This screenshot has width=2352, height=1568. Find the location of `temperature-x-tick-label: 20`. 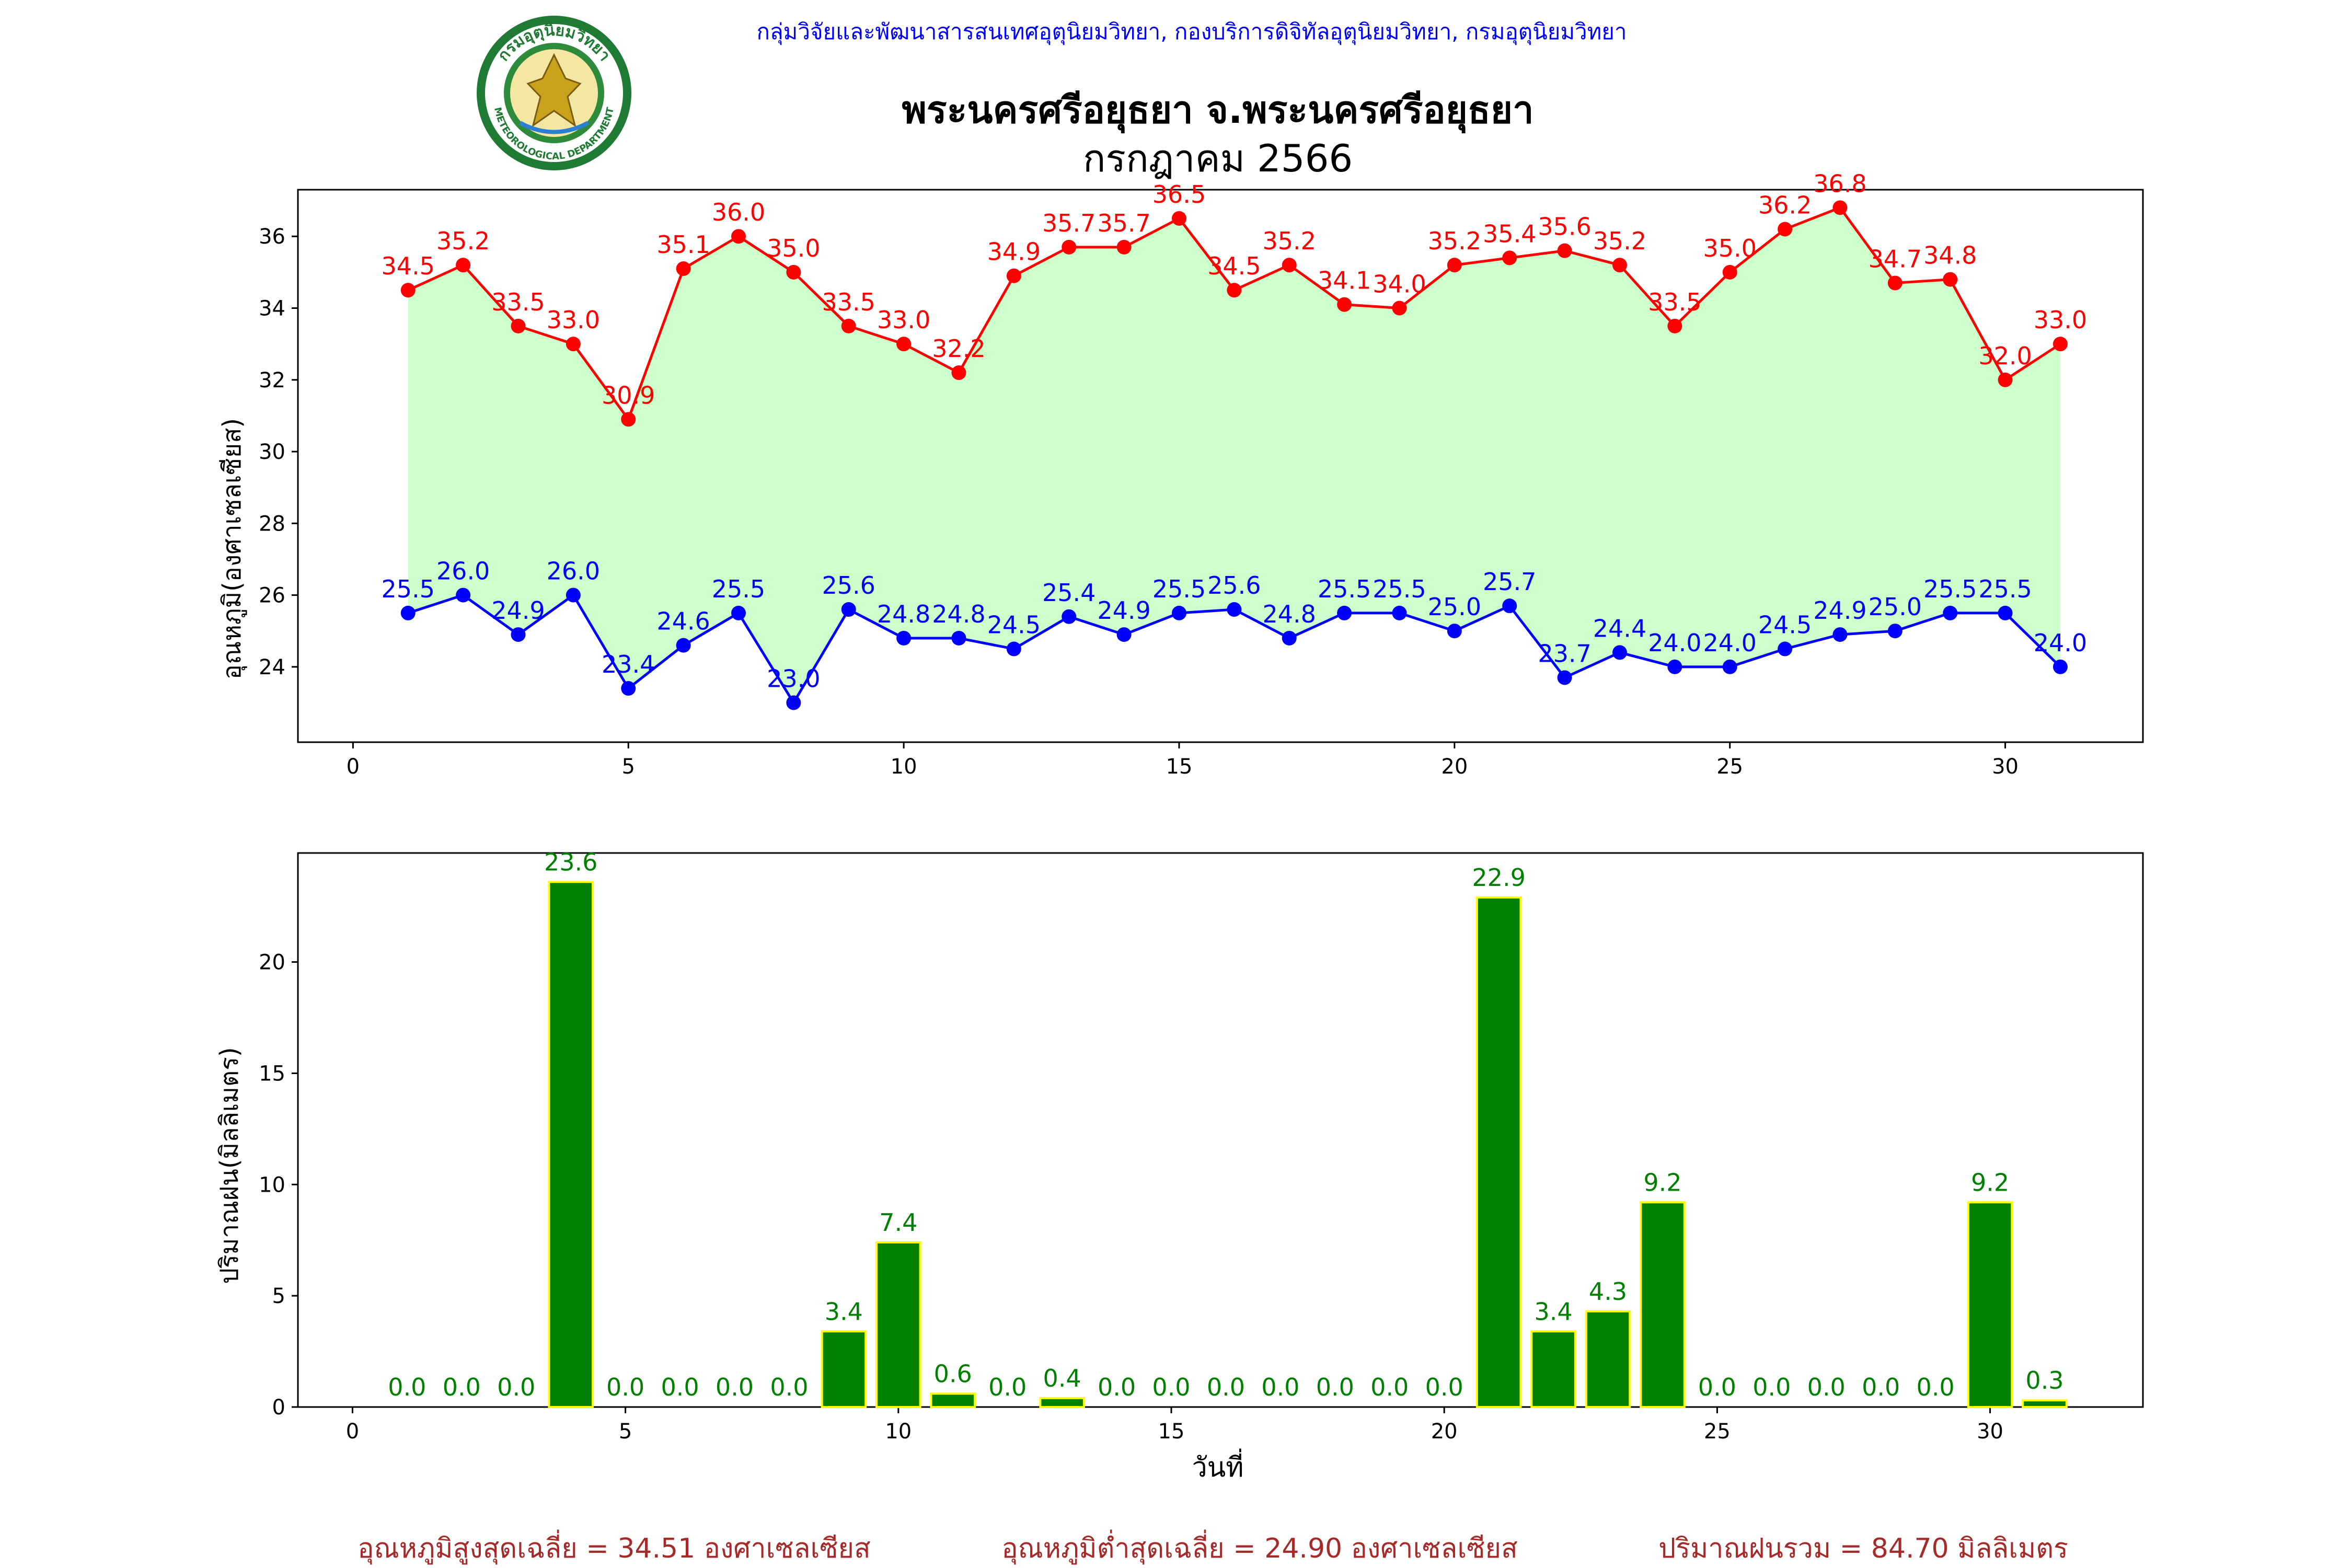

temperature-x-tick-label: 20 is located at coordinates (1454, 767).